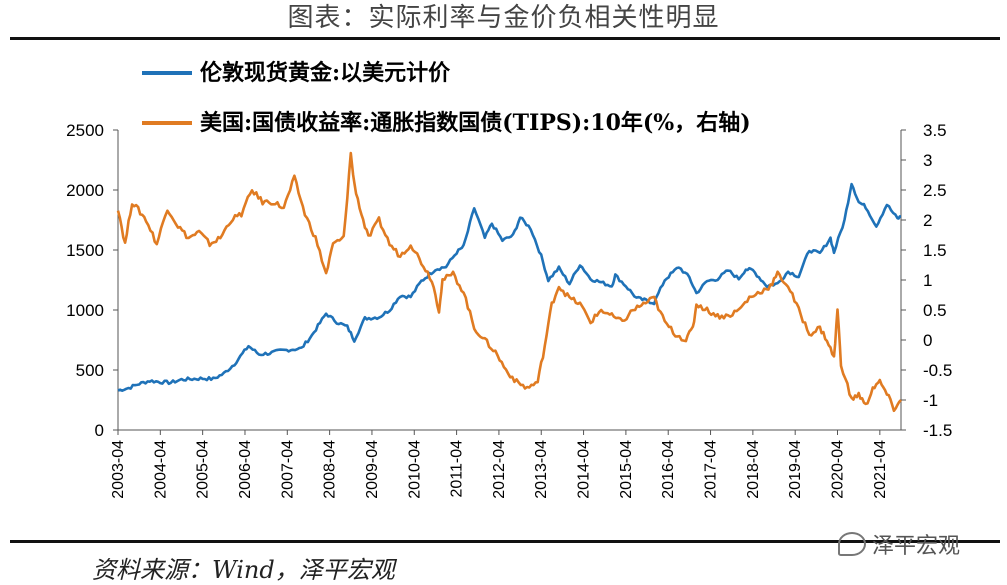  I want to click on top-divider, so click(505, 38).